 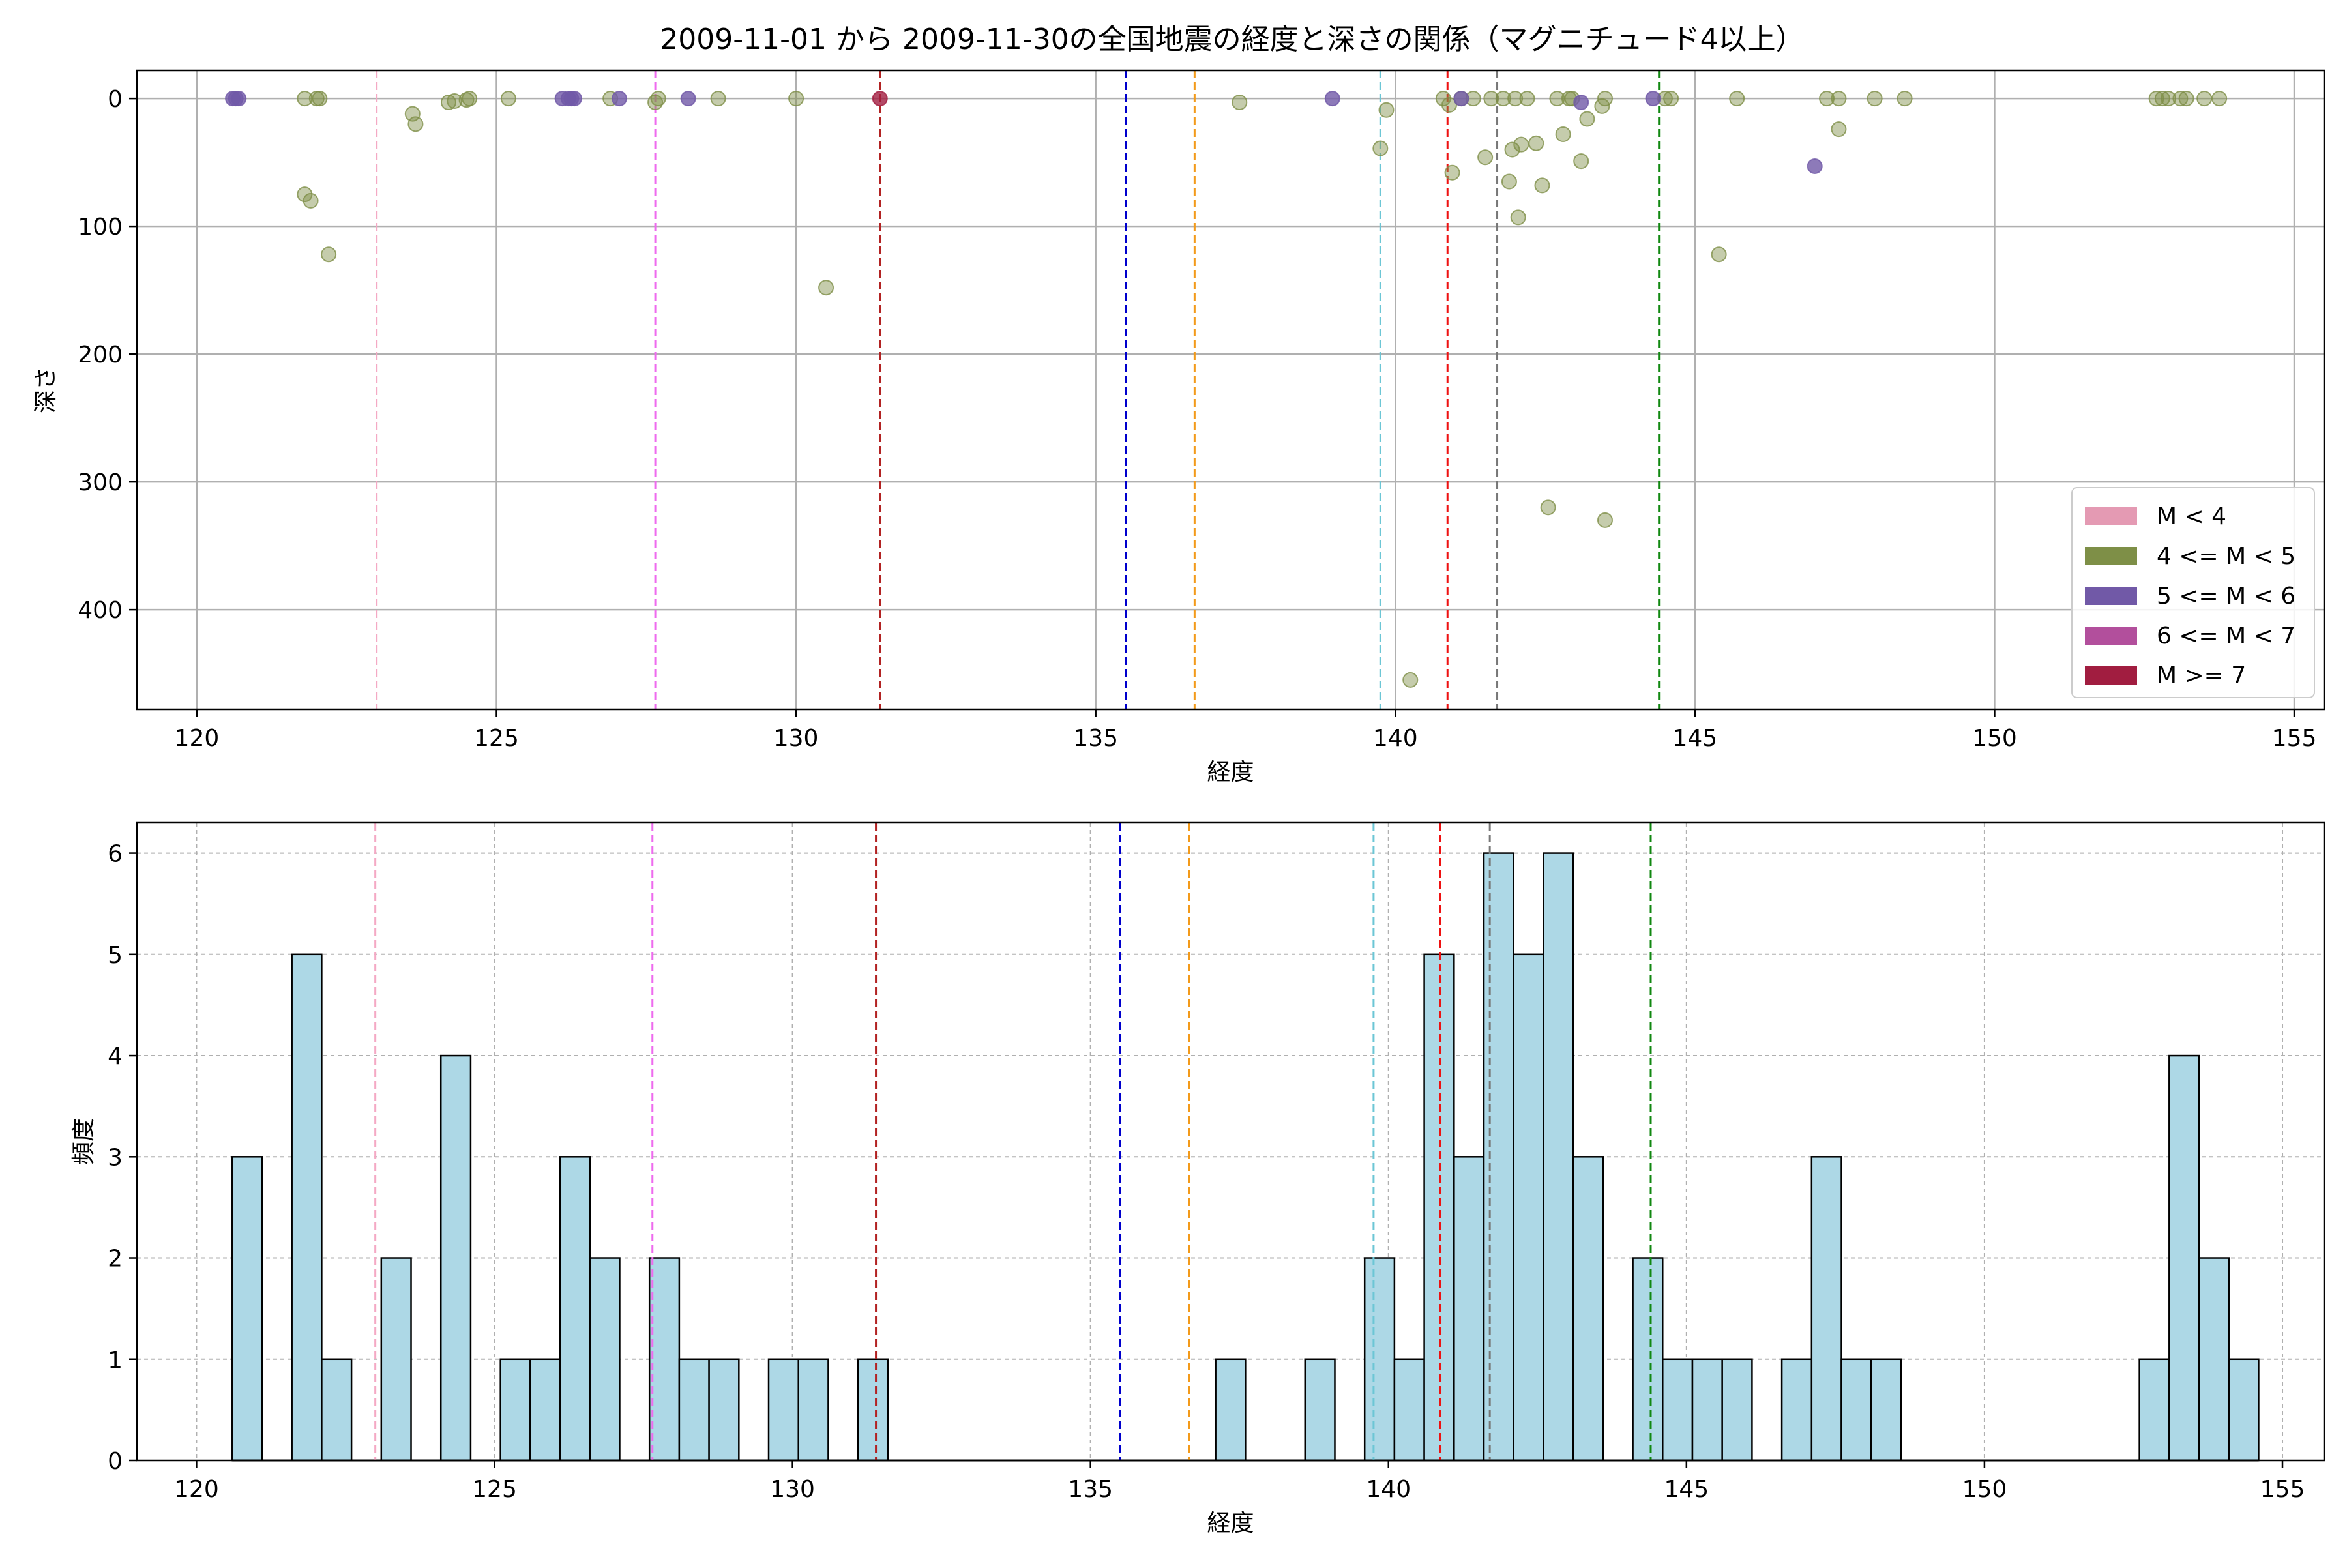 What do you see at coordinates (1246, 731) in the screenshot?
I see `scatter-x-ticks: 120 125 130 135 140 145 150 155` at bounding box center [1246, 731].